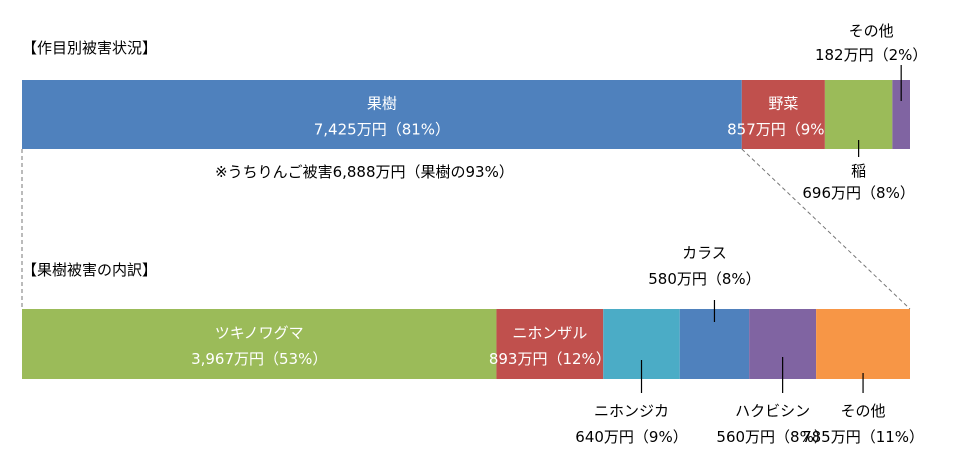 The width and height of the screenshot is (960, 461). Describe the element at coordinates (704, 279) in the screenshot. I see `segment-value-fruit-3: 580万円（8%）` at that location.